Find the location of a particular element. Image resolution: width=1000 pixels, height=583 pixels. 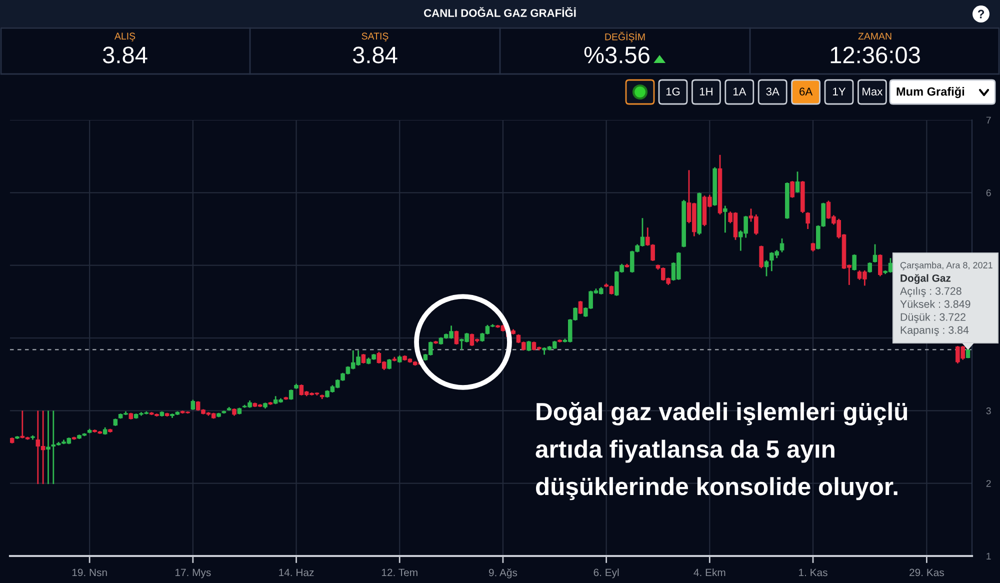

text: 3A is located at coordinates (773, 92).